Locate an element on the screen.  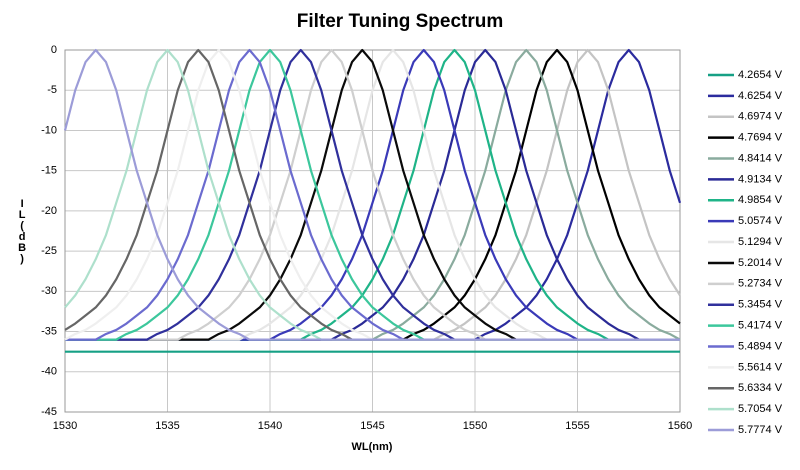
y-tick-label: -45 is located at coordinates (49, 412).